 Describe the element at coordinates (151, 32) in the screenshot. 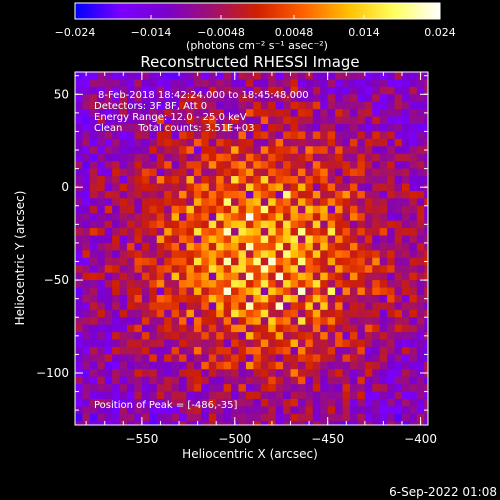

I see `colorbar-tick-label: −0.014` at that location.